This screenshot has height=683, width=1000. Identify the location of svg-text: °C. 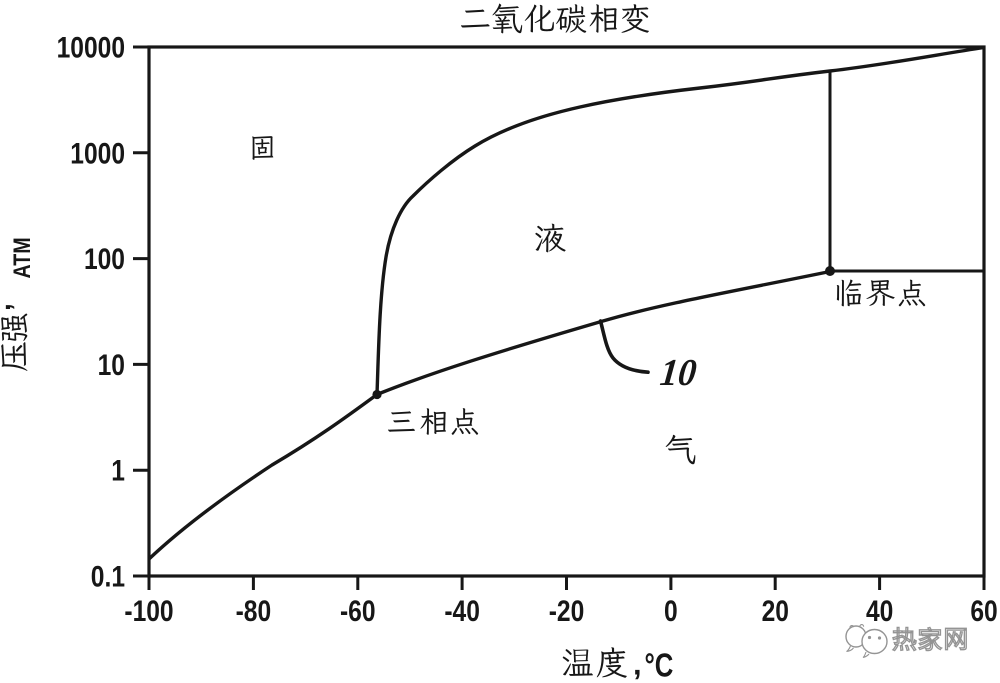
(659, 665).